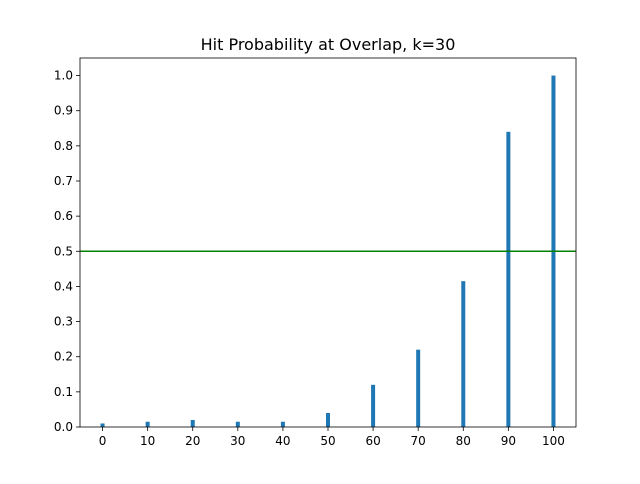 The height and width of the screenshot is (484, 640). Describe the element at coordinates (508, 441) in the screenshot. I see `x-tick-label: 90` at that location.